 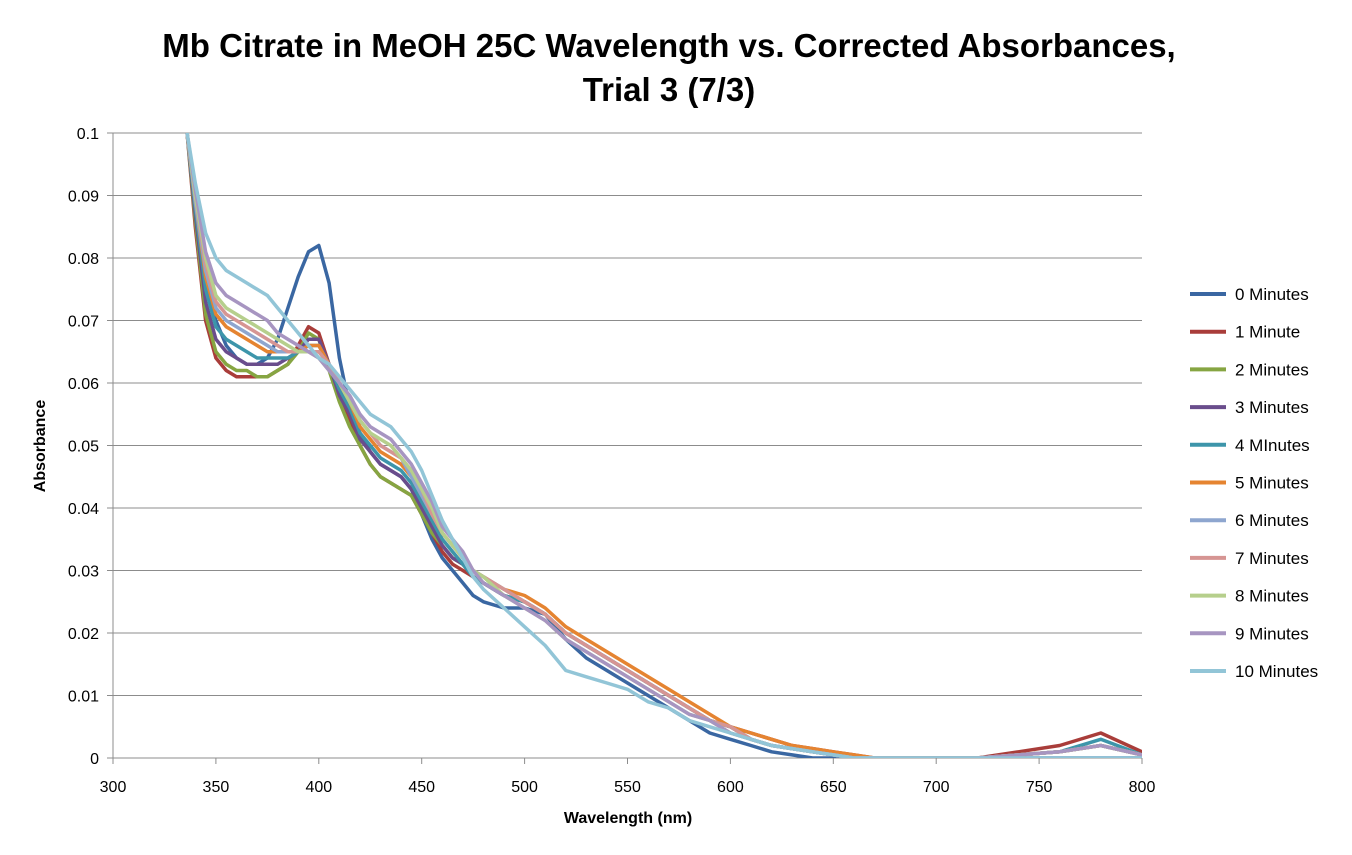 I want to click on legend-label-9: 9 Minutes, so click(x=1272, y=633).